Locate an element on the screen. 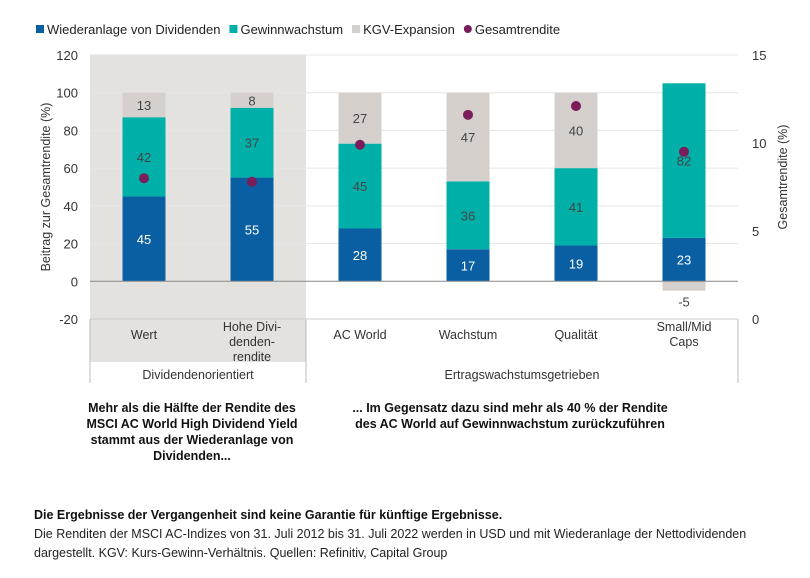 The image size is (810, 578). y-tick-label: 120 is located at coordinates (67, 55).